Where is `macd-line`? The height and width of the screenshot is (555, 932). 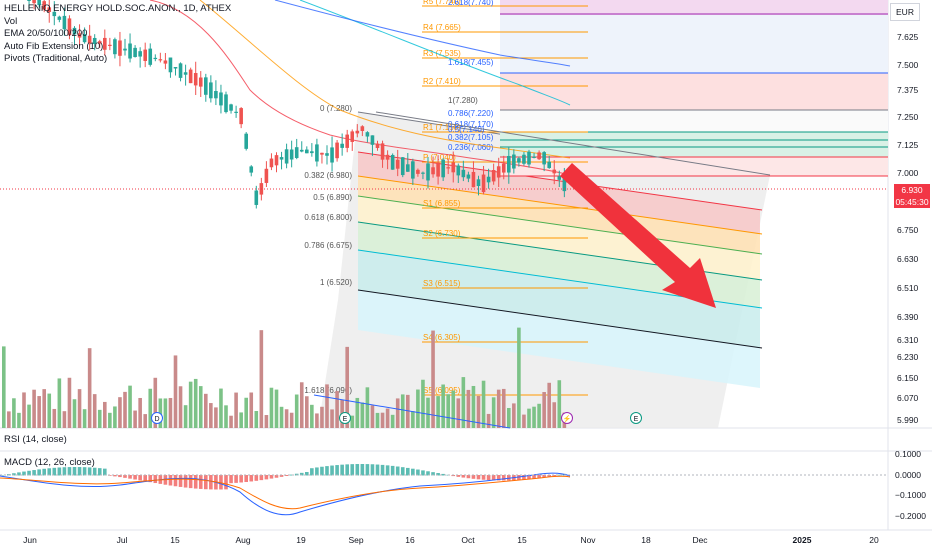 macd-line is located at coordinates (285, 494).